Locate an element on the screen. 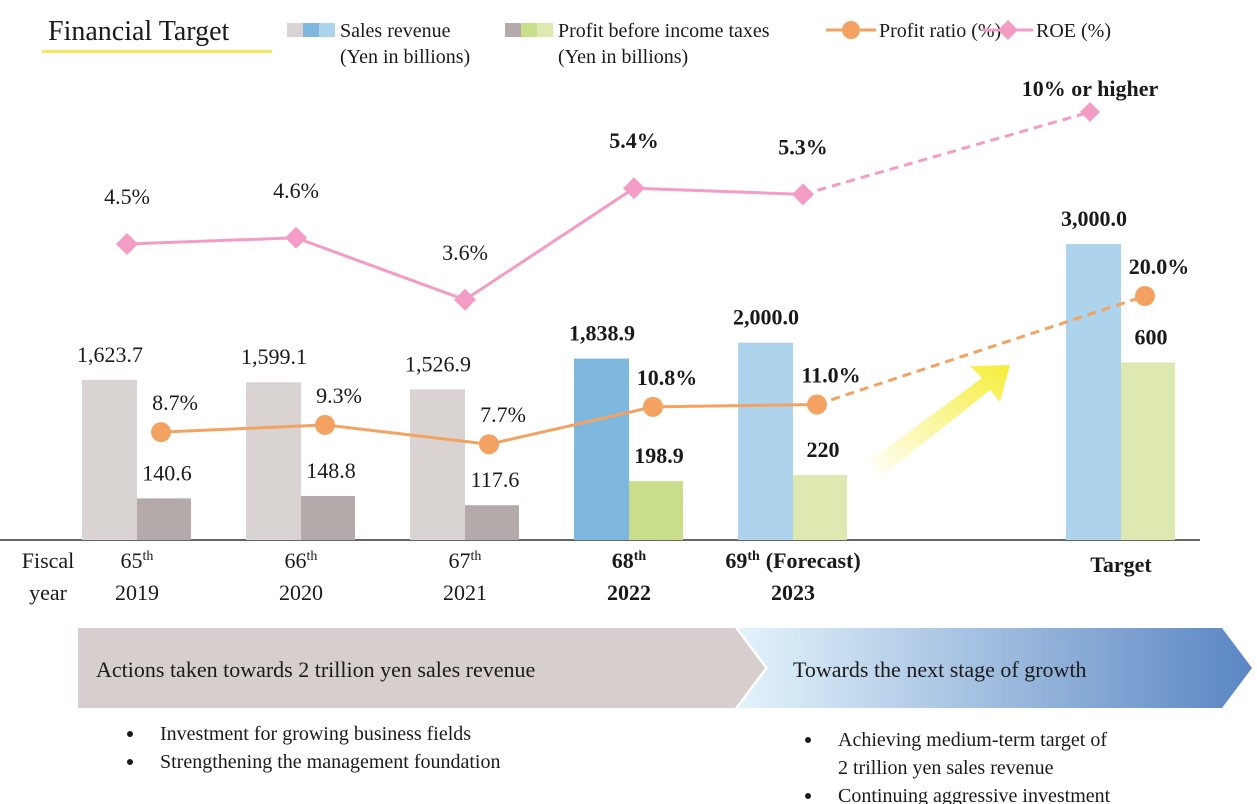 The height and width of the screenshot is (804, 1257). legend-label: Profit ratio (%) is located at coordinates (940, 31).